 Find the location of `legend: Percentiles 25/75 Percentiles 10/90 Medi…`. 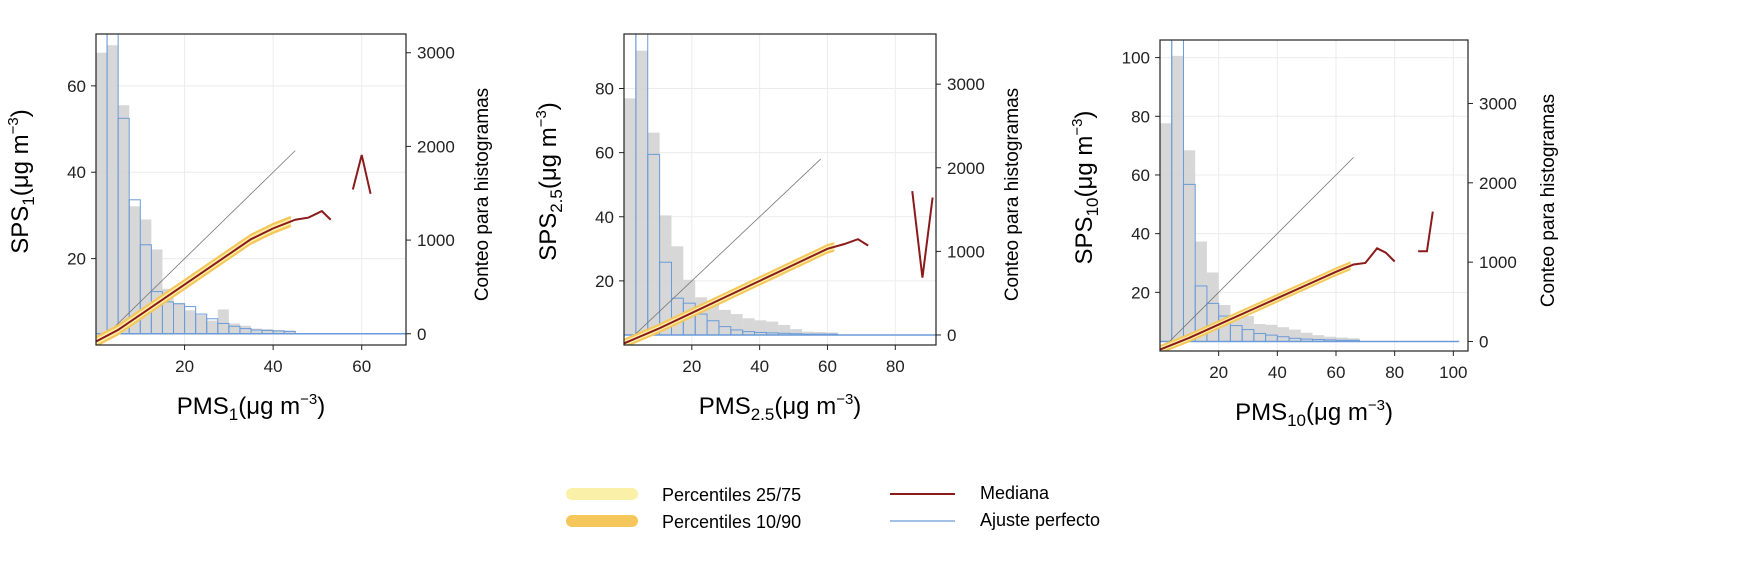

legend: Percentiles 25/75 Percentiles 10/90 Medi… is located at coordinates (833, 507).